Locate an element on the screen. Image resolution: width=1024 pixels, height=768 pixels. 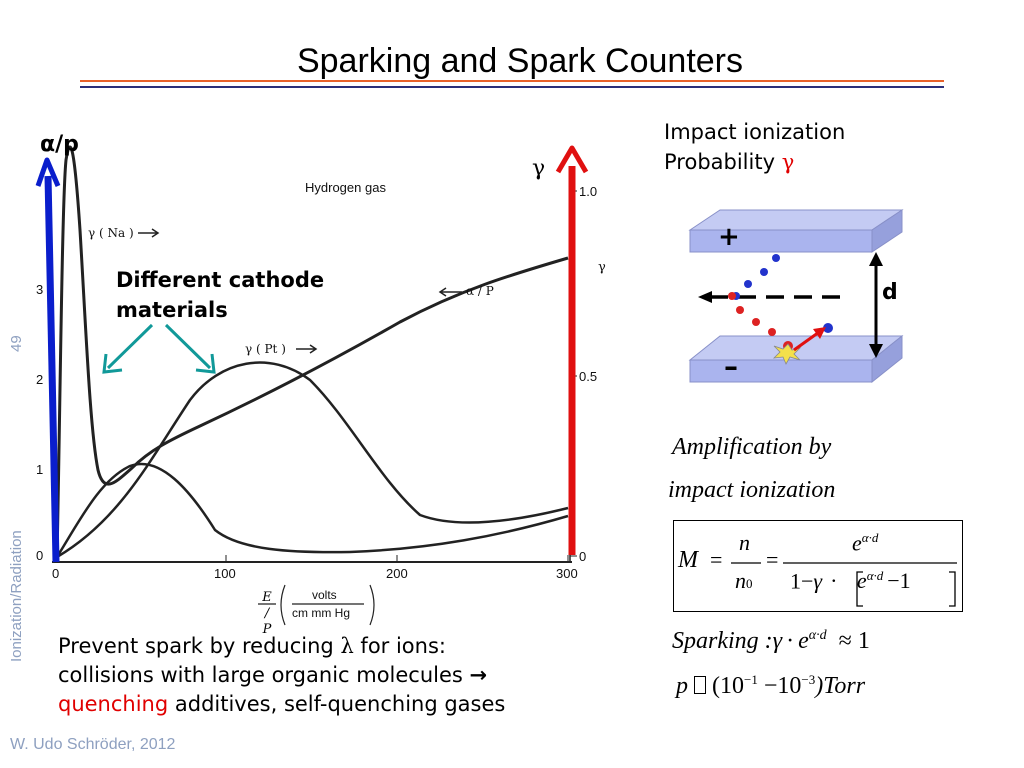
bracket-right is located at coordinates (952, 589).